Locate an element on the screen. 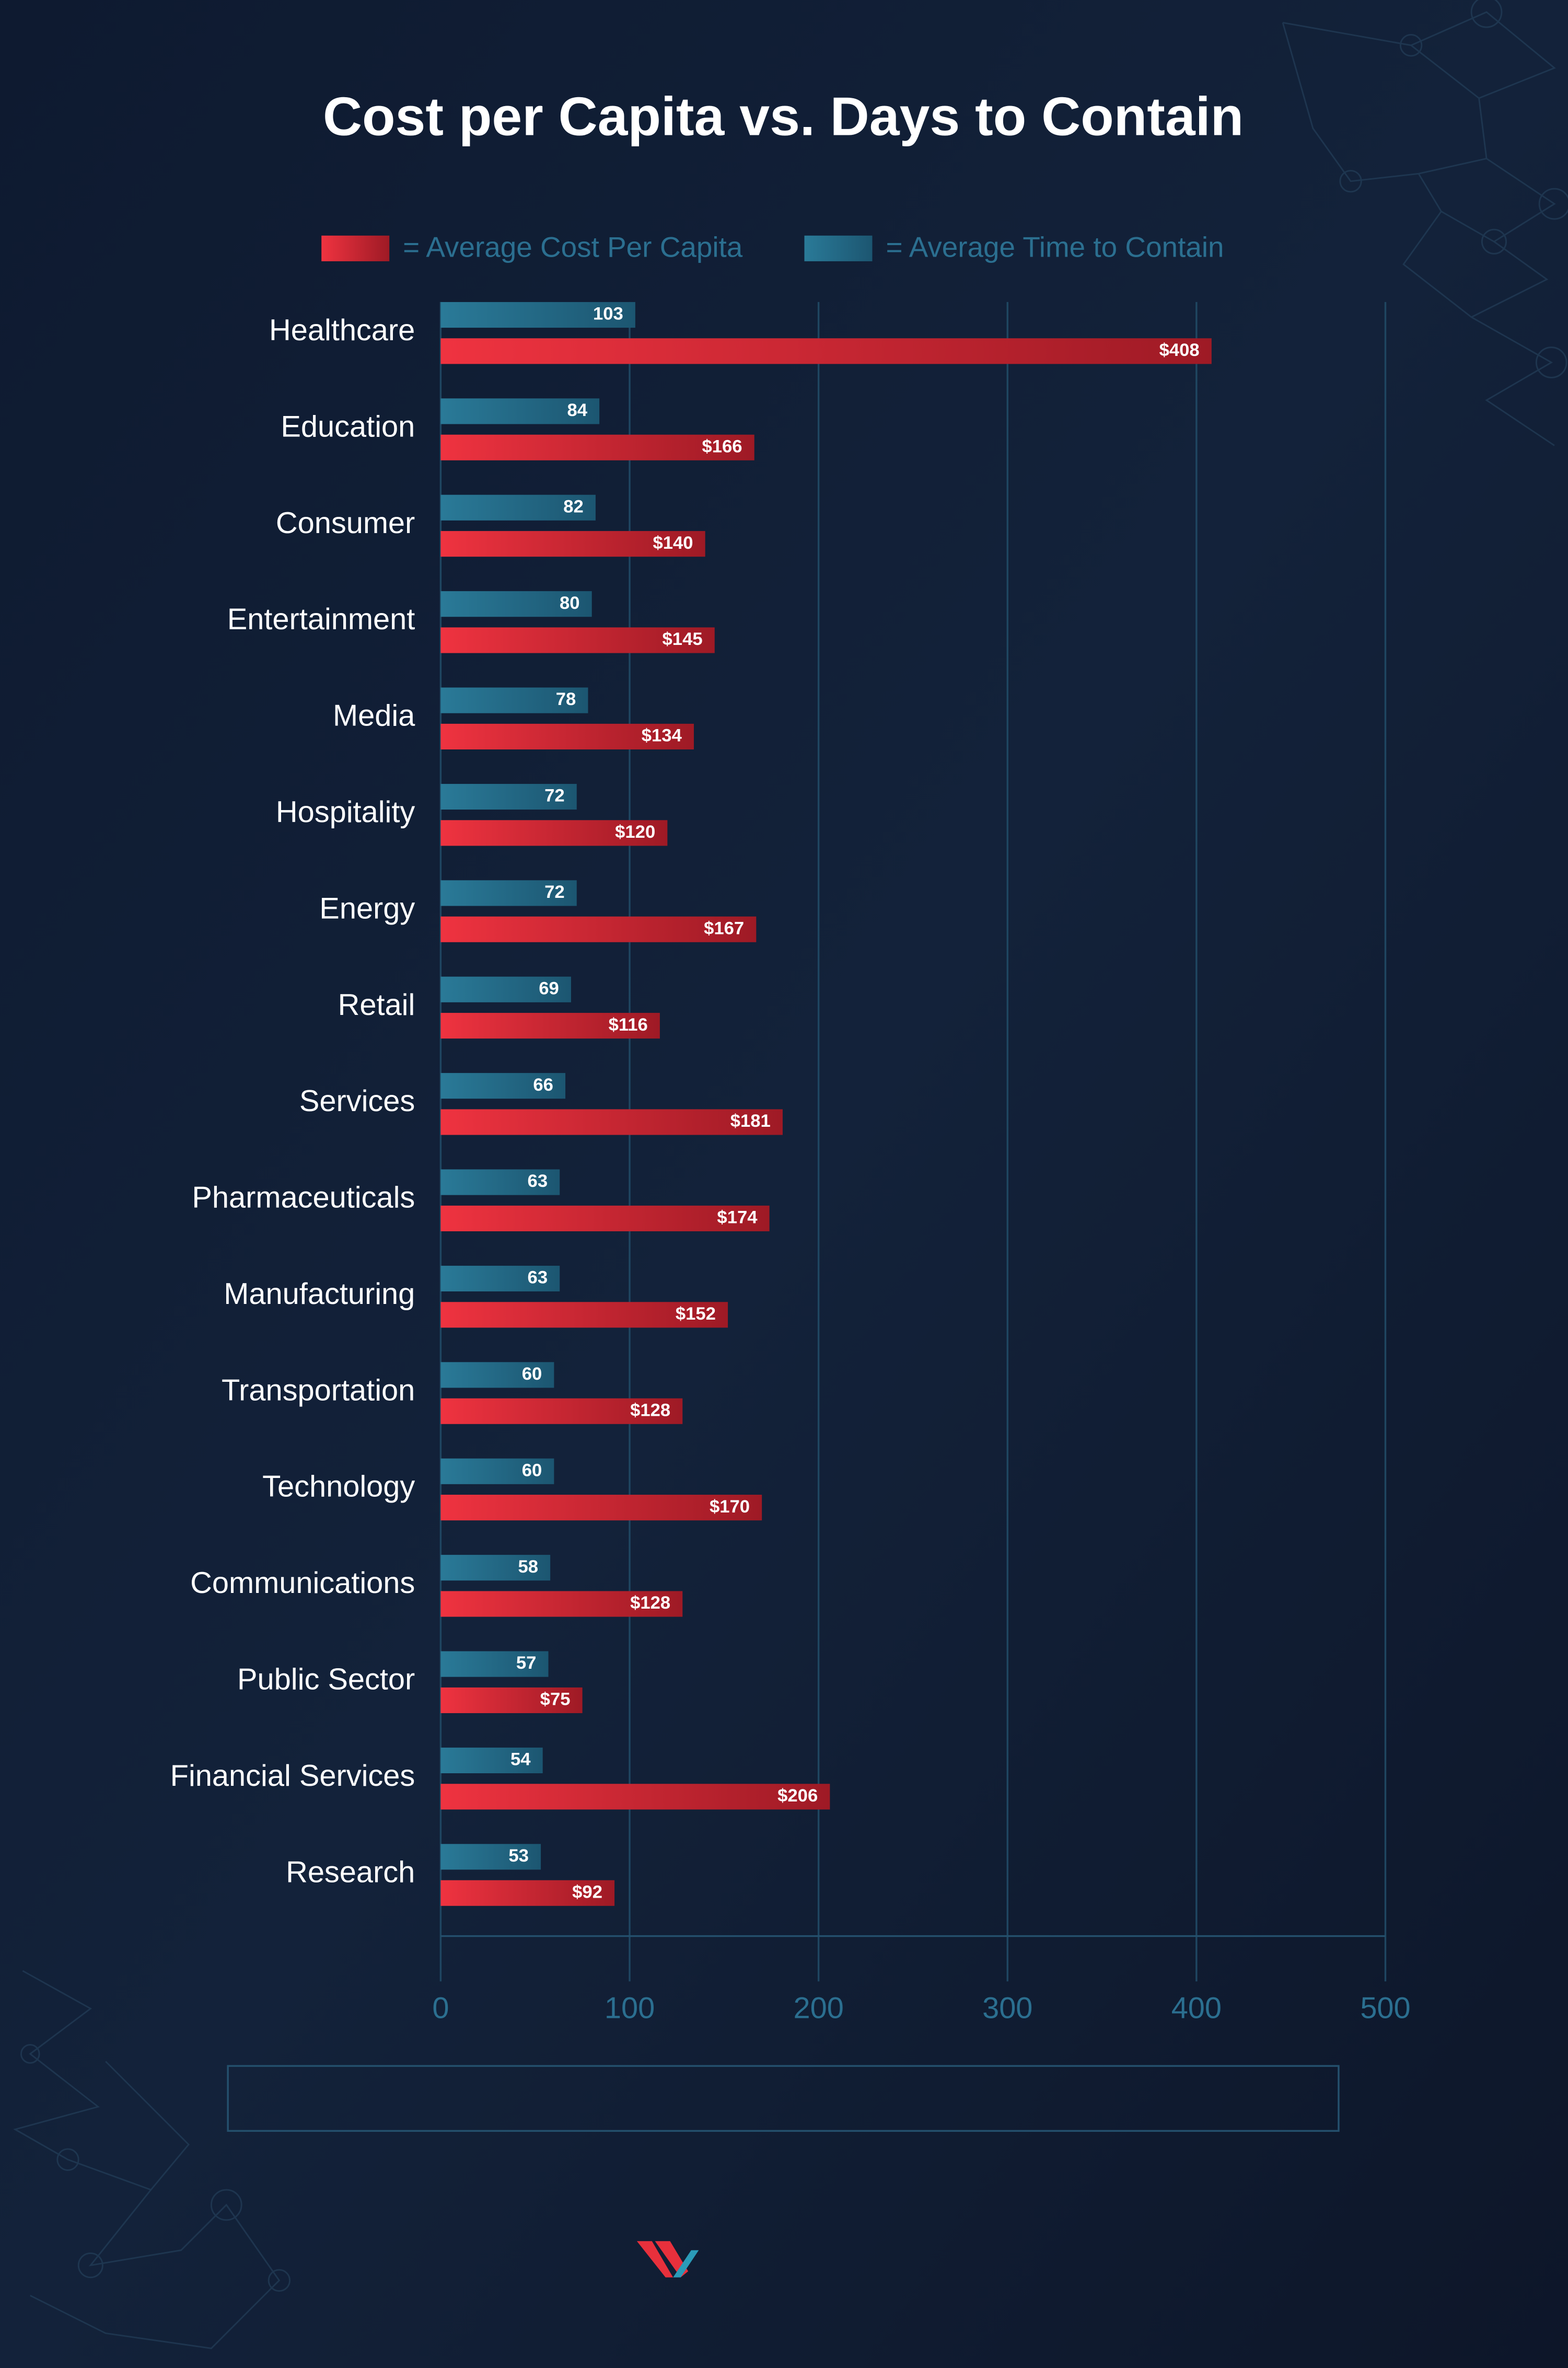 The image size is (1568, 2368). y-tick-label: Transportation is located at coordinates (318, 1390).